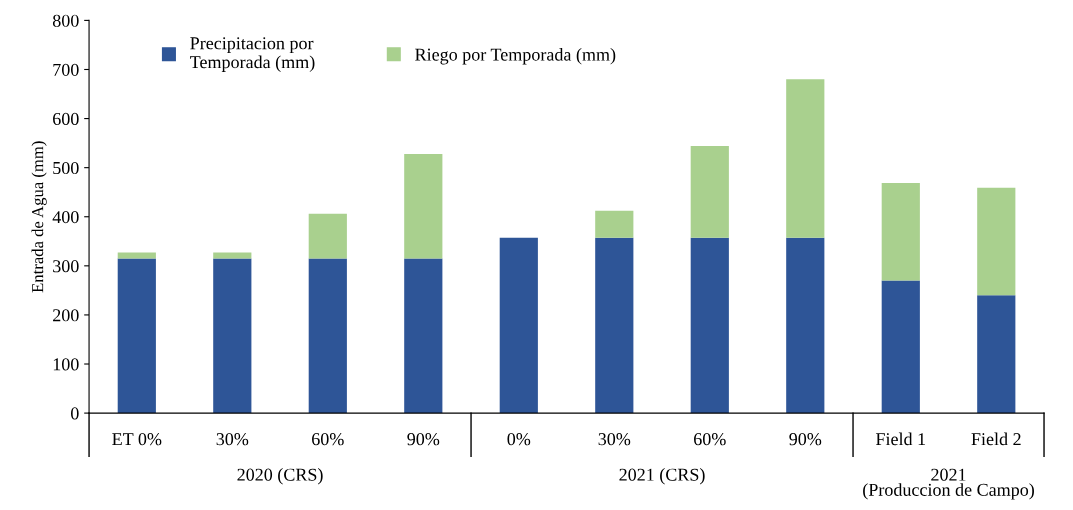  What do you see at coordinates (900, 439) in the screenshot?
I see `x-tick-label: Field 1` at bounding box center [900, 439].